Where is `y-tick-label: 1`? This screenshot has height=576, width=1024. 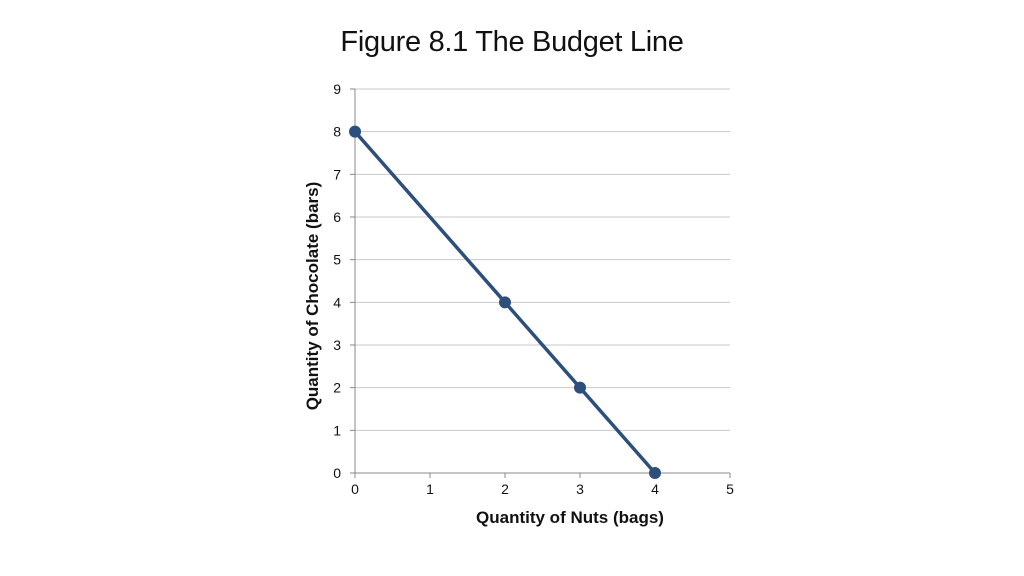 y-tick-label: 1 is located at coordinates (337, 430).